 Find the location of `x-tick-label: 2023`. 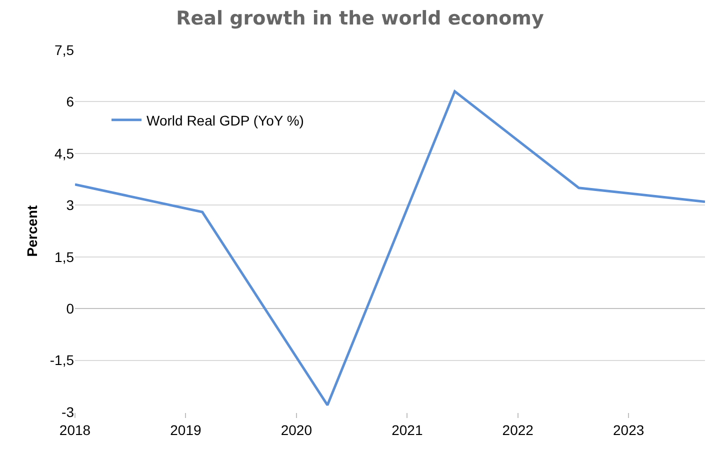

x-tick-label: 2023 is located at coordinates (628, 430).